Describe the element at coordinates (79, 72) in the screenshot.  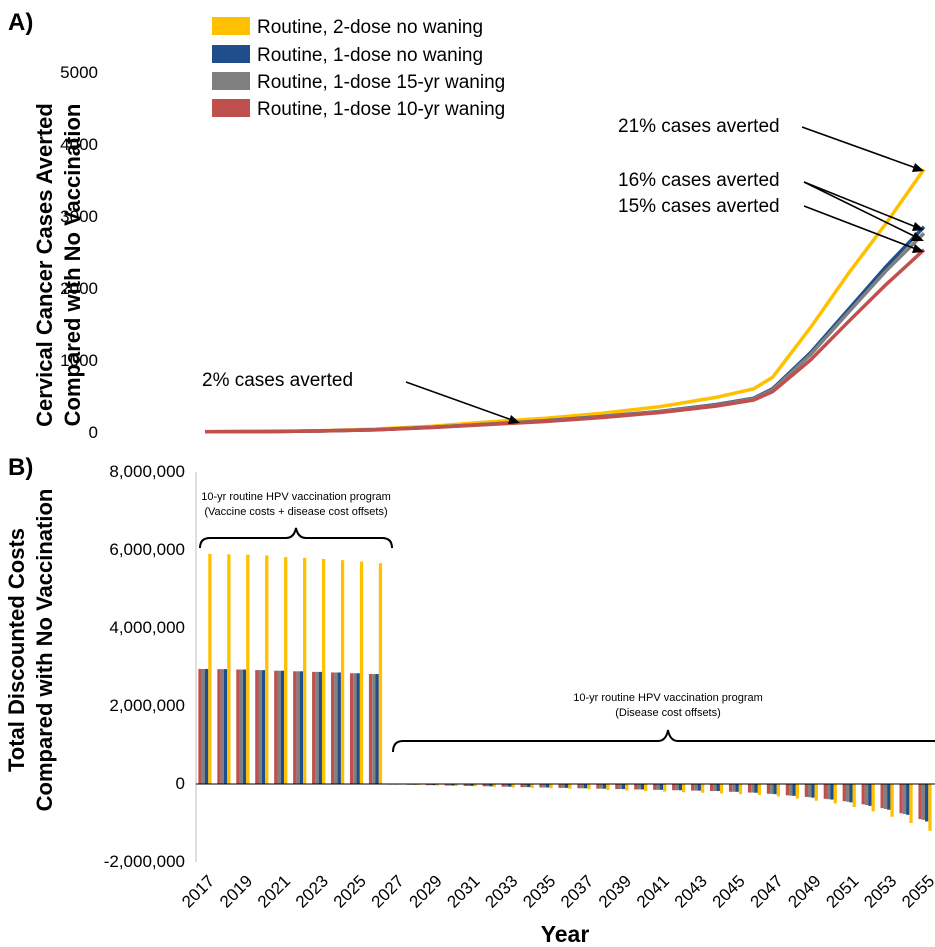
I see `panel-a-ytick: 5000` at that location.